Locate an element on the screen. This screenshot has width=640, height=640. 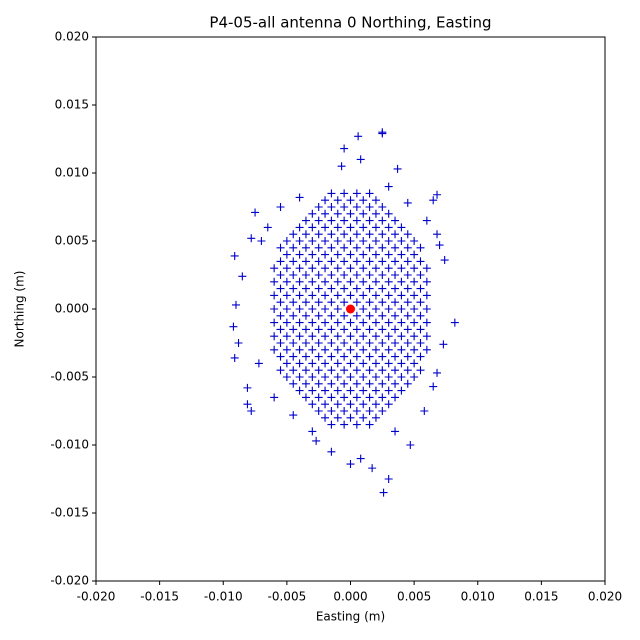
x-tick-label: -0.015 is located at coordinates (159, 597).